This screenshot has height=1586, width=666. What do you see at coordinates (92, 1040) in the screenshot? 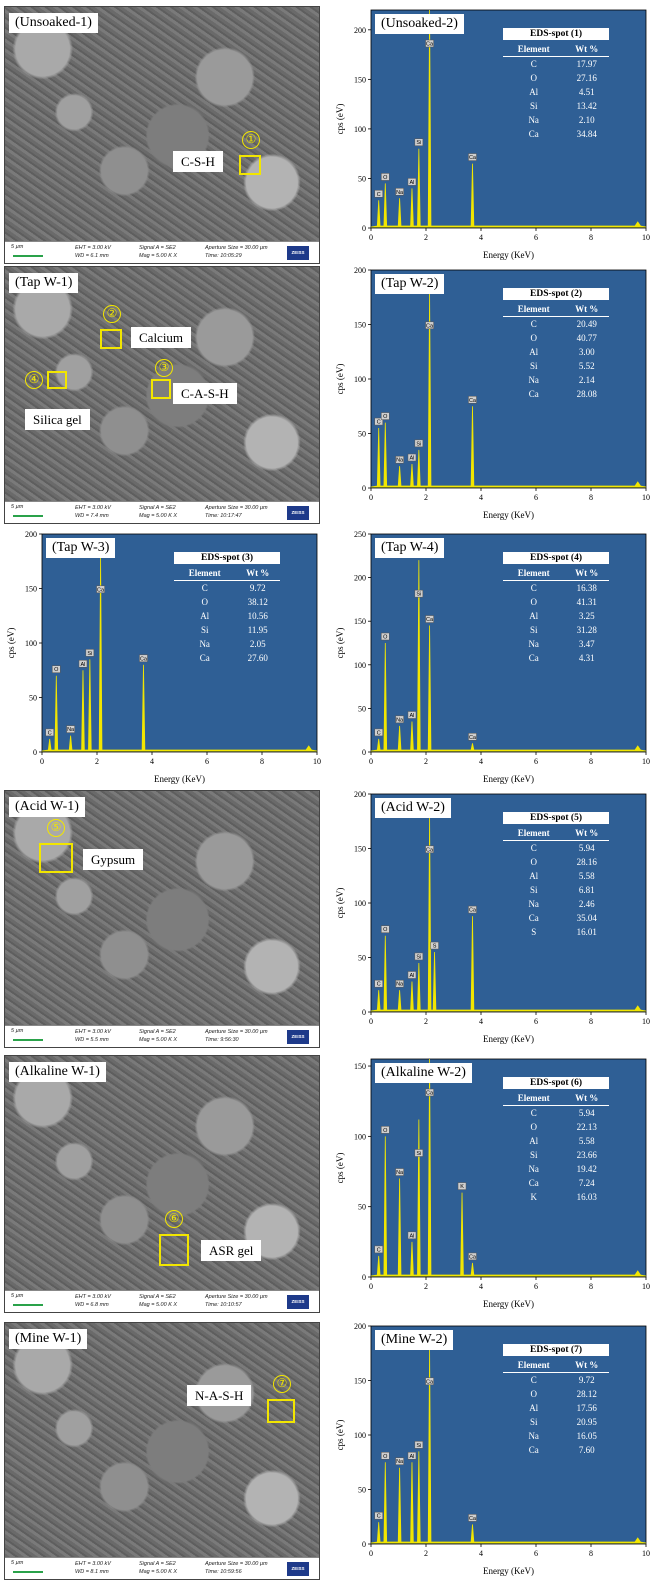
I see `sem-wd: WD = 5.5 mm` at bounding box center [92, 1040].